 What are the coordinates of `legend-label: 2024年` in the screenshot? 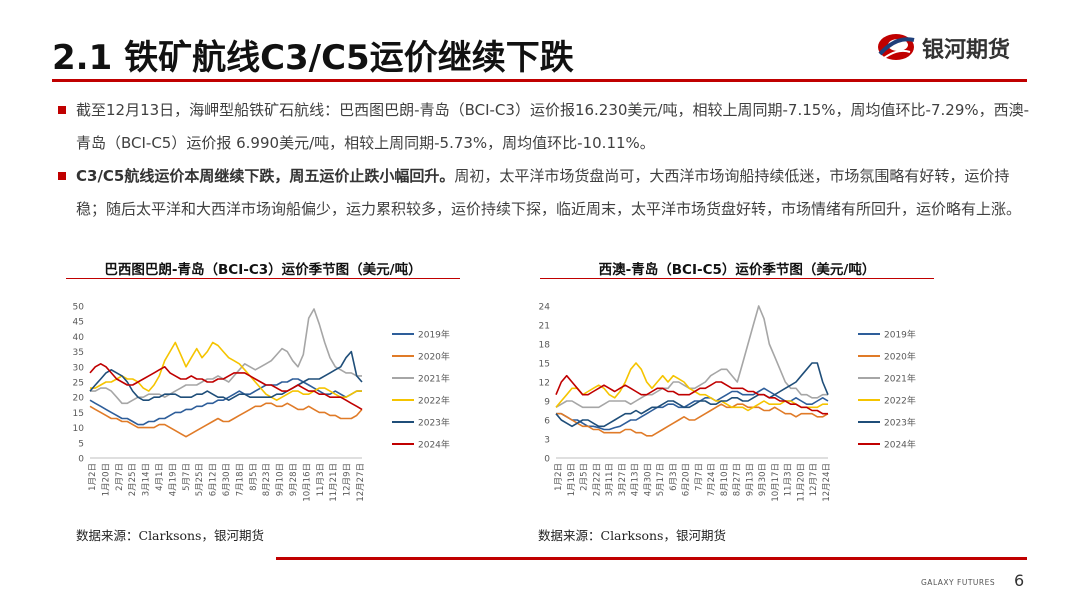 It's located at (900, 445).